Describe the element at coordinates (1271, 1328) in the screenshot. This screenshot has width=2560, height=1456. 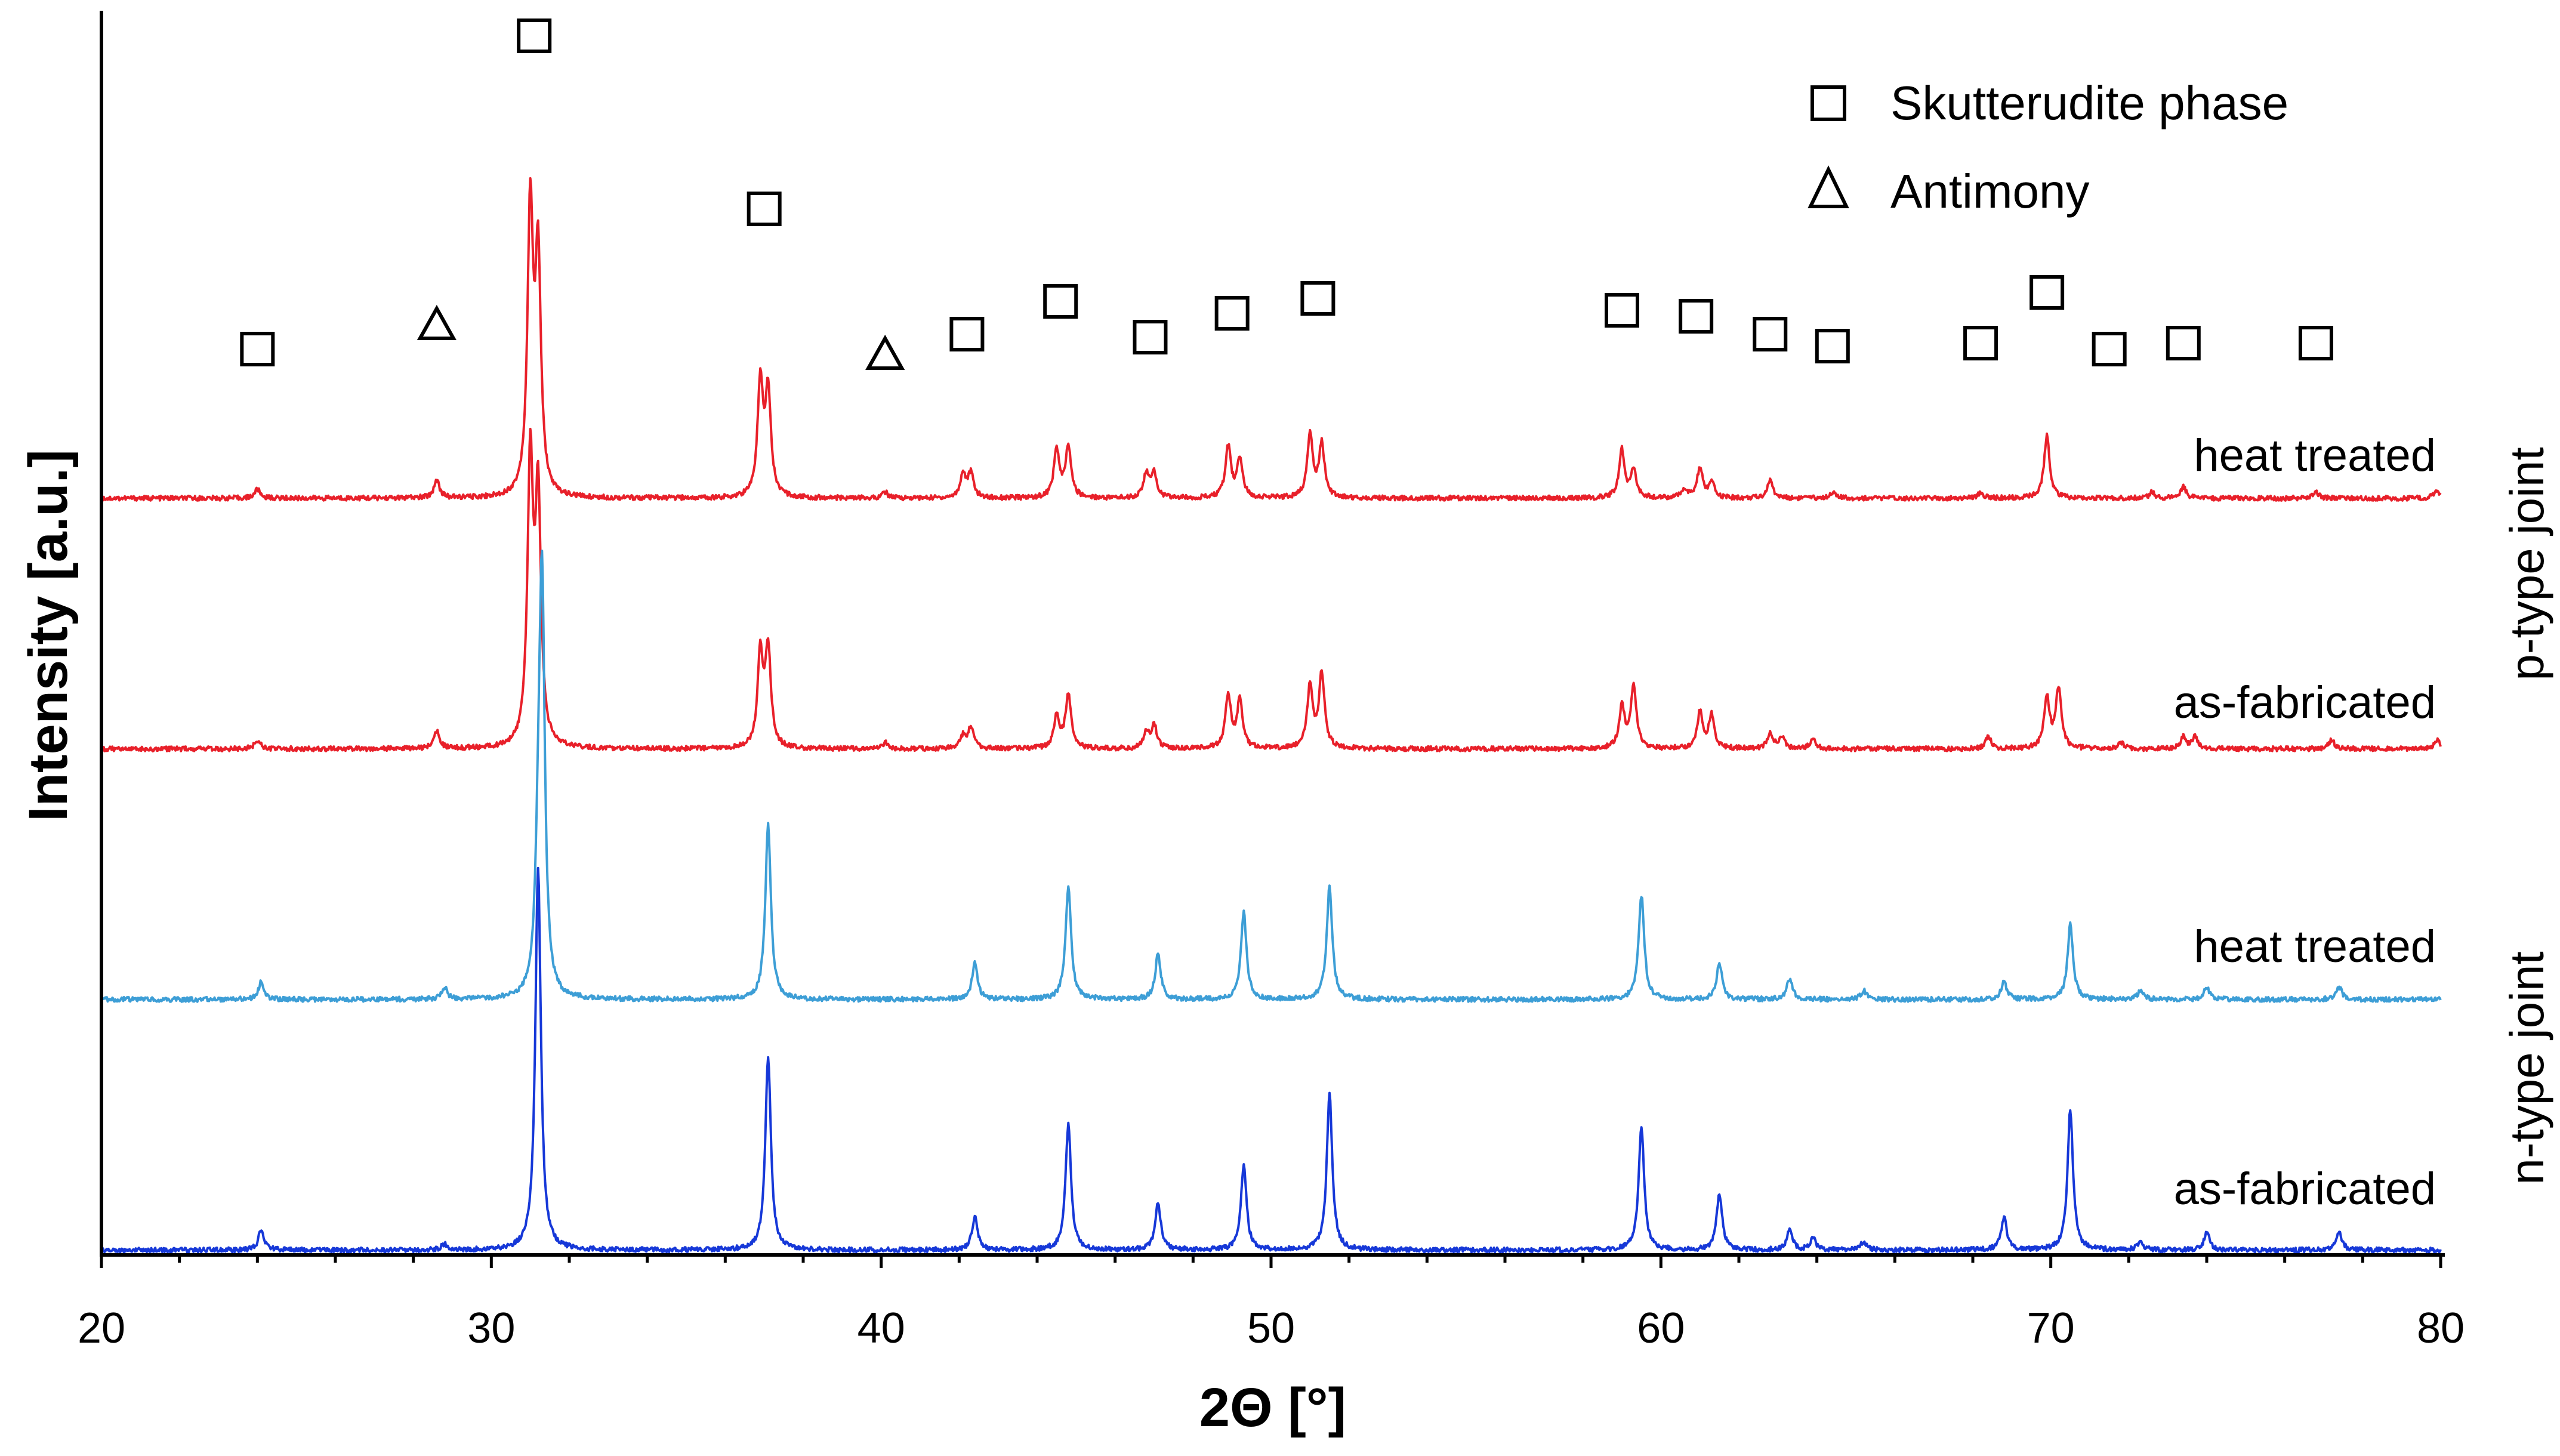
I see `x-tick-label: 50` at that location.